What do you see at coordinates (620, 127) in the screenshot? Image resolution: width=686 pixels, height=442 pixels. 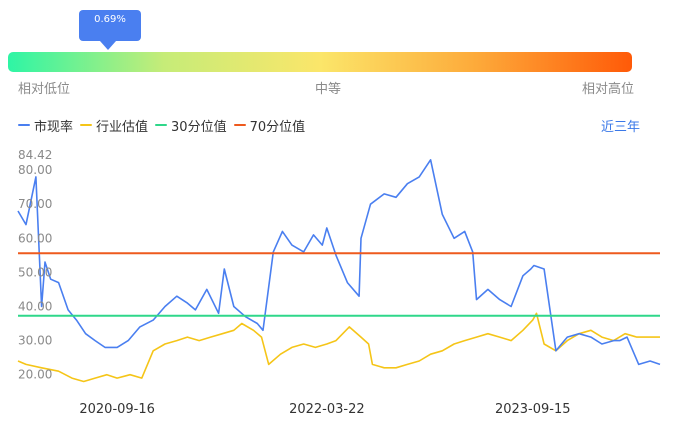 I see `time-range-selector: 近三年` at bounding box center [620, 127].